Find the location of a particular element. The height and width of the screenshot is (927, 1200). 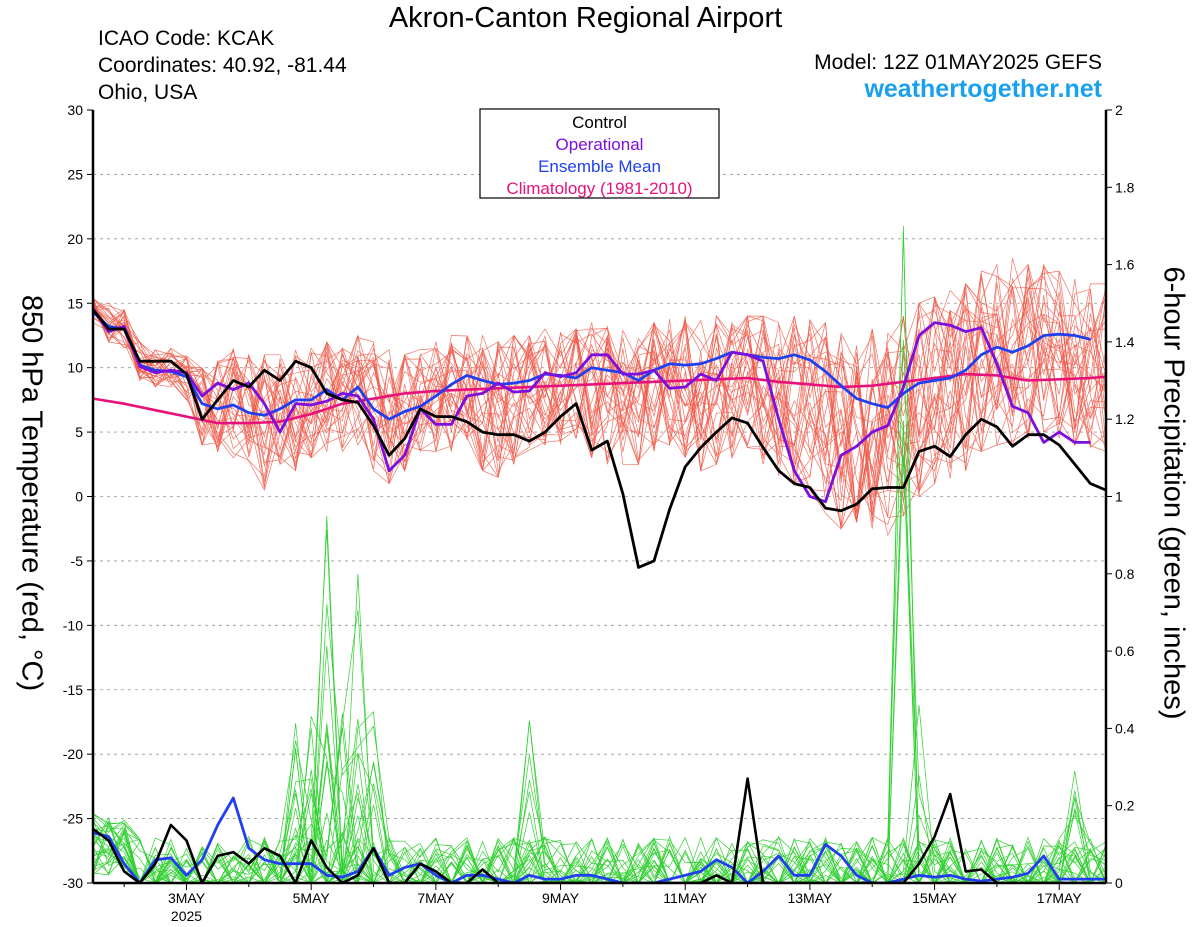

x-tick-label: 9MAY is located at coordinates (561, 898).